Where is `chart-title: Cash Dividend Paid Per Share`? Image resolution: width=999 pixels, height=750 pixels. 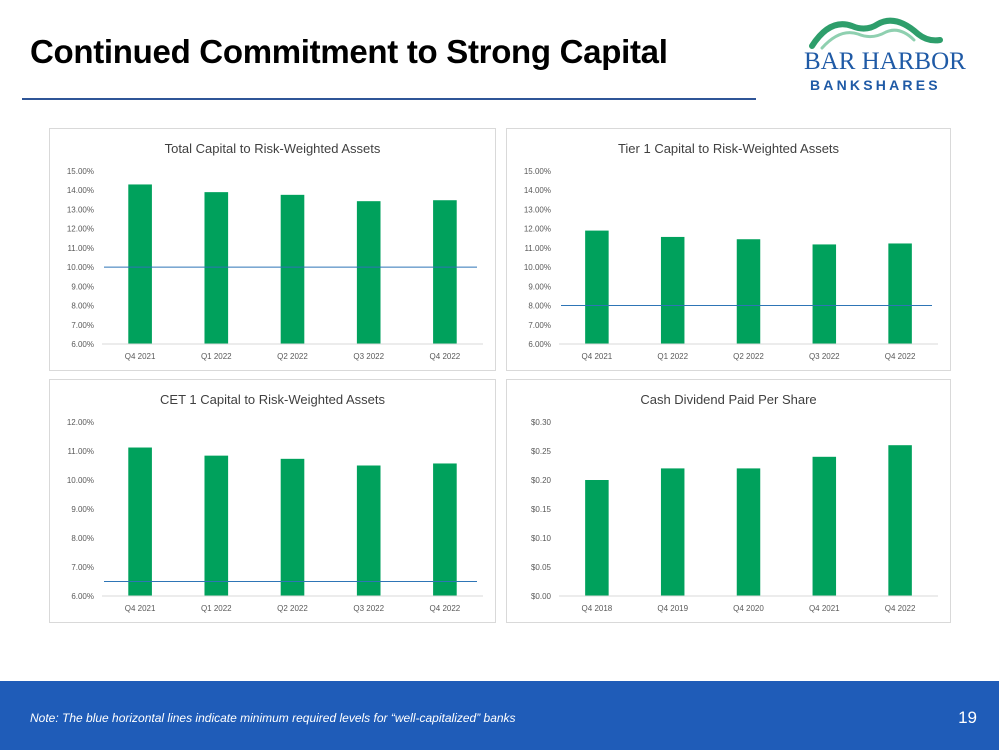
chart-title: Cash Dividend Paid Per Share is located at coordinates (728, 399).